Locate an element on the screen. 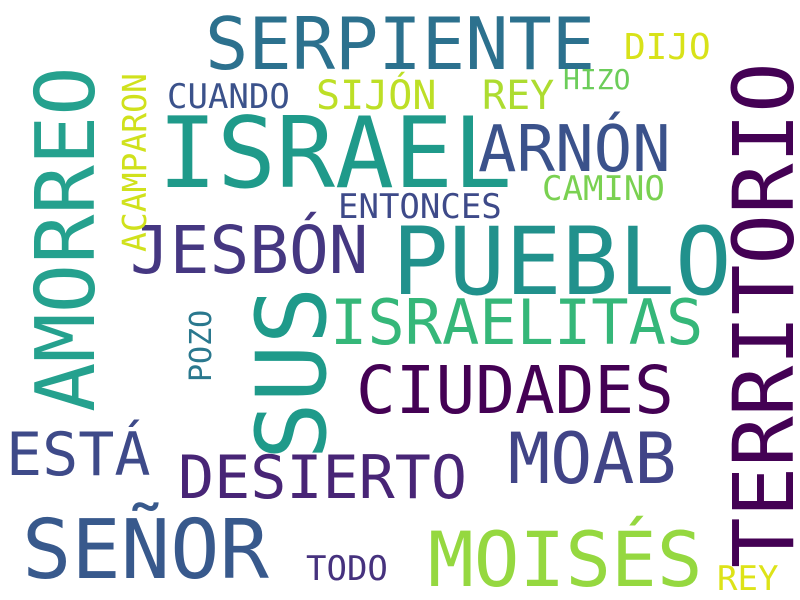 Image resolution: width=800 pixels, height=600 pixels. word-camino: CAMINO is located at coordinates (603, 189).